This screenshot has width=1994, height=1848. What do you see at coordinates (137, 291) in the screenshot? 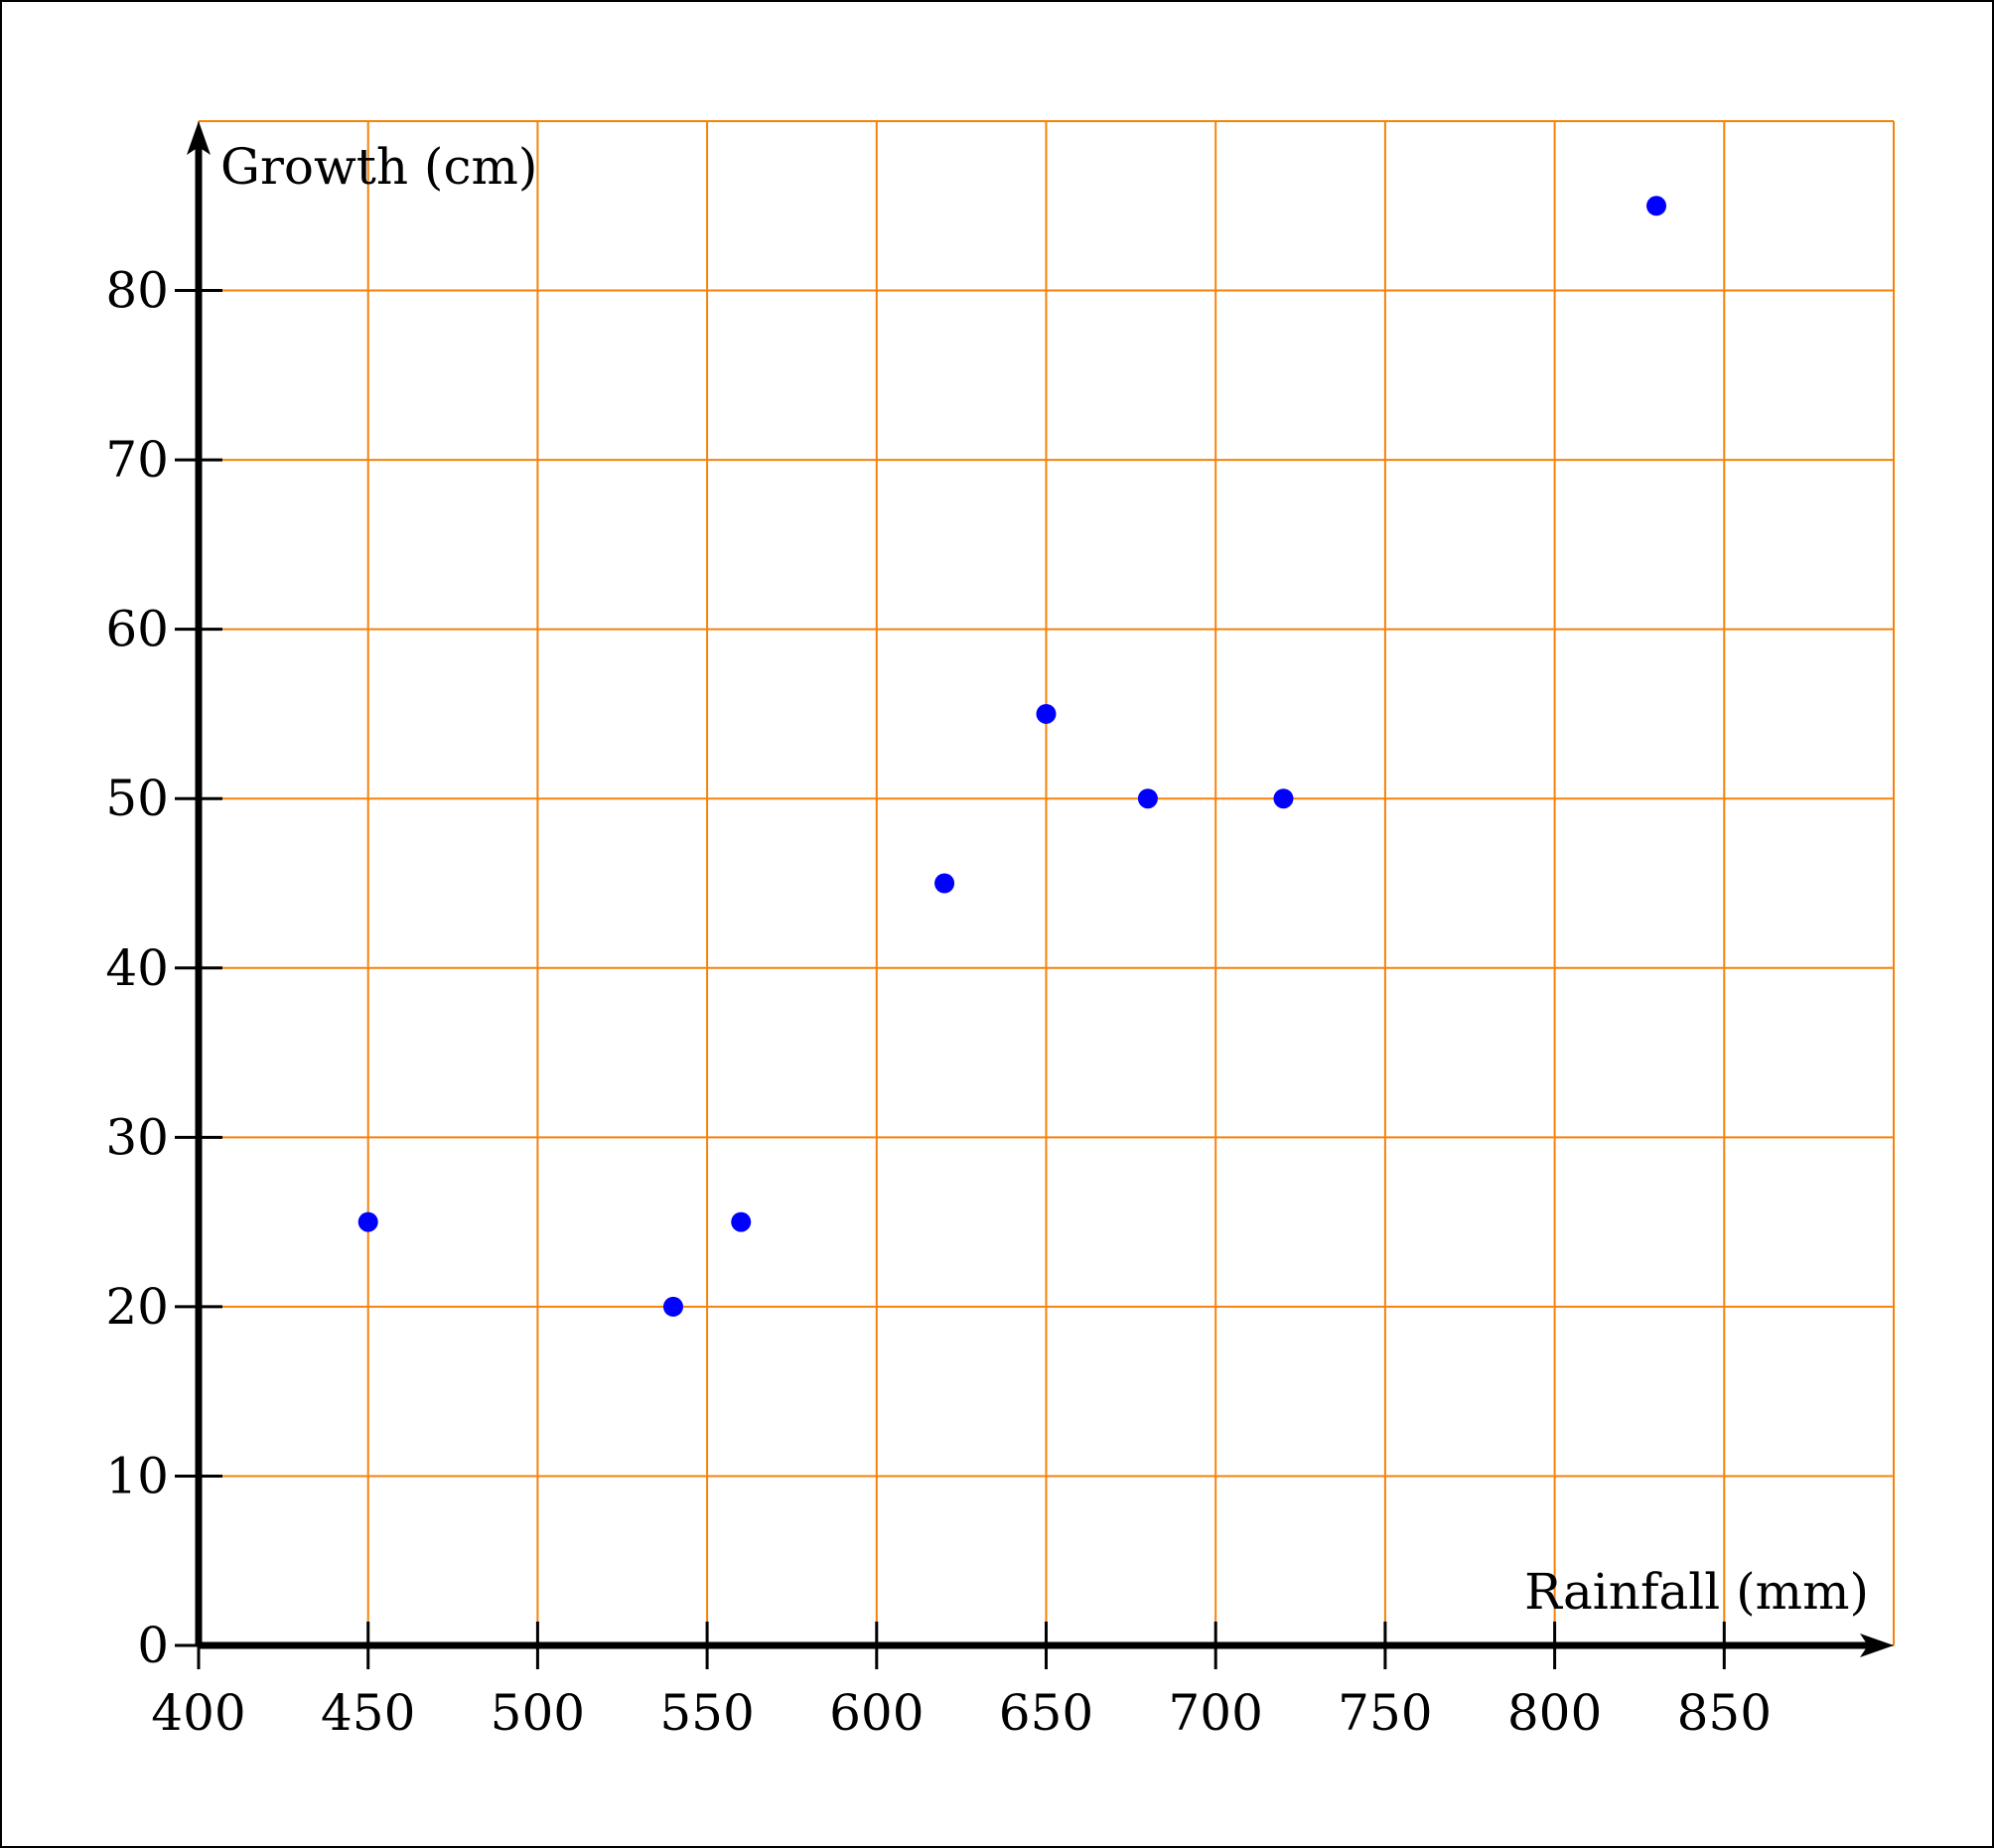
I see `y-tick-label-80: 80` at bounding box center [137, 291].